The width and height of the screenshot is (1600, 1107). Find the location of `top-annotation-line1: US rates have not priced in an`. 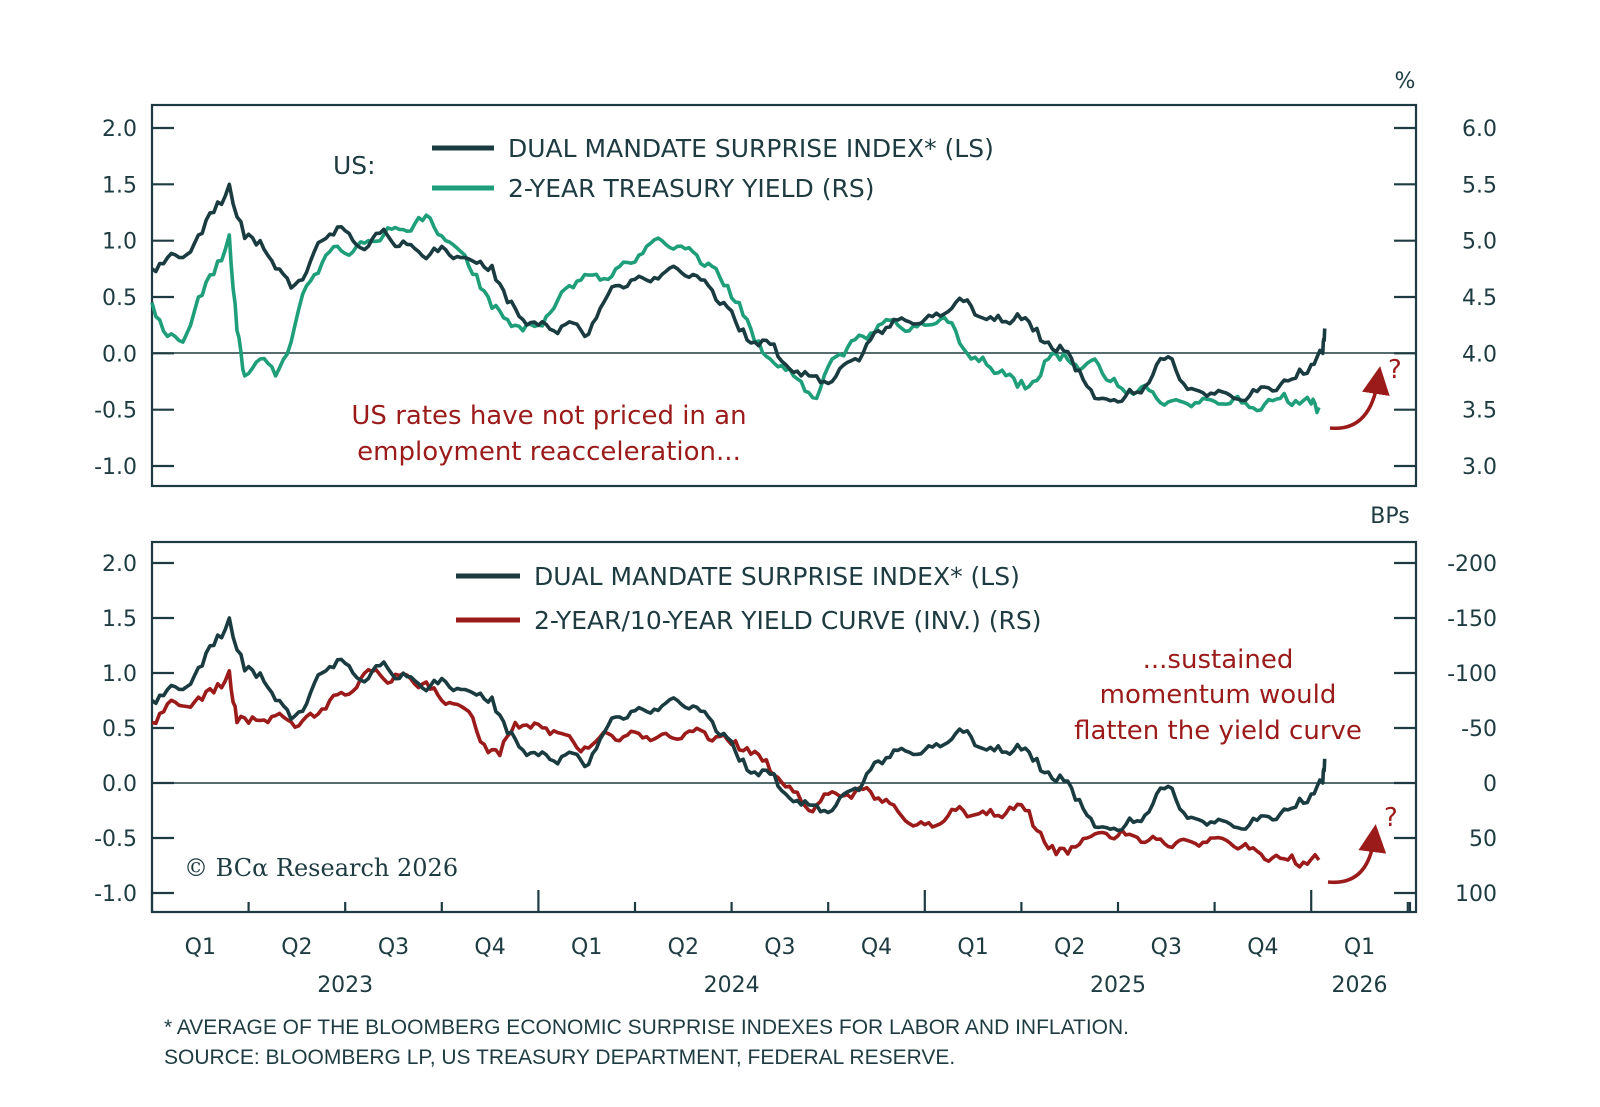

top-annotation-line1: US rates have not priced in an is located at coordinates (548, 416).